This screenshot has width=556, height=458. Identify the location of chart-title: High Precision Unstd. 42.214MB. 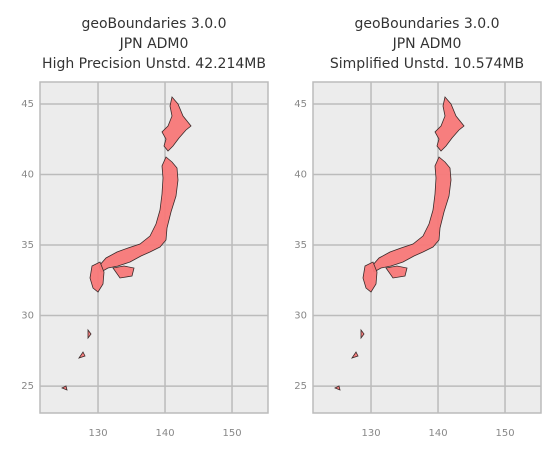
(154, 64).